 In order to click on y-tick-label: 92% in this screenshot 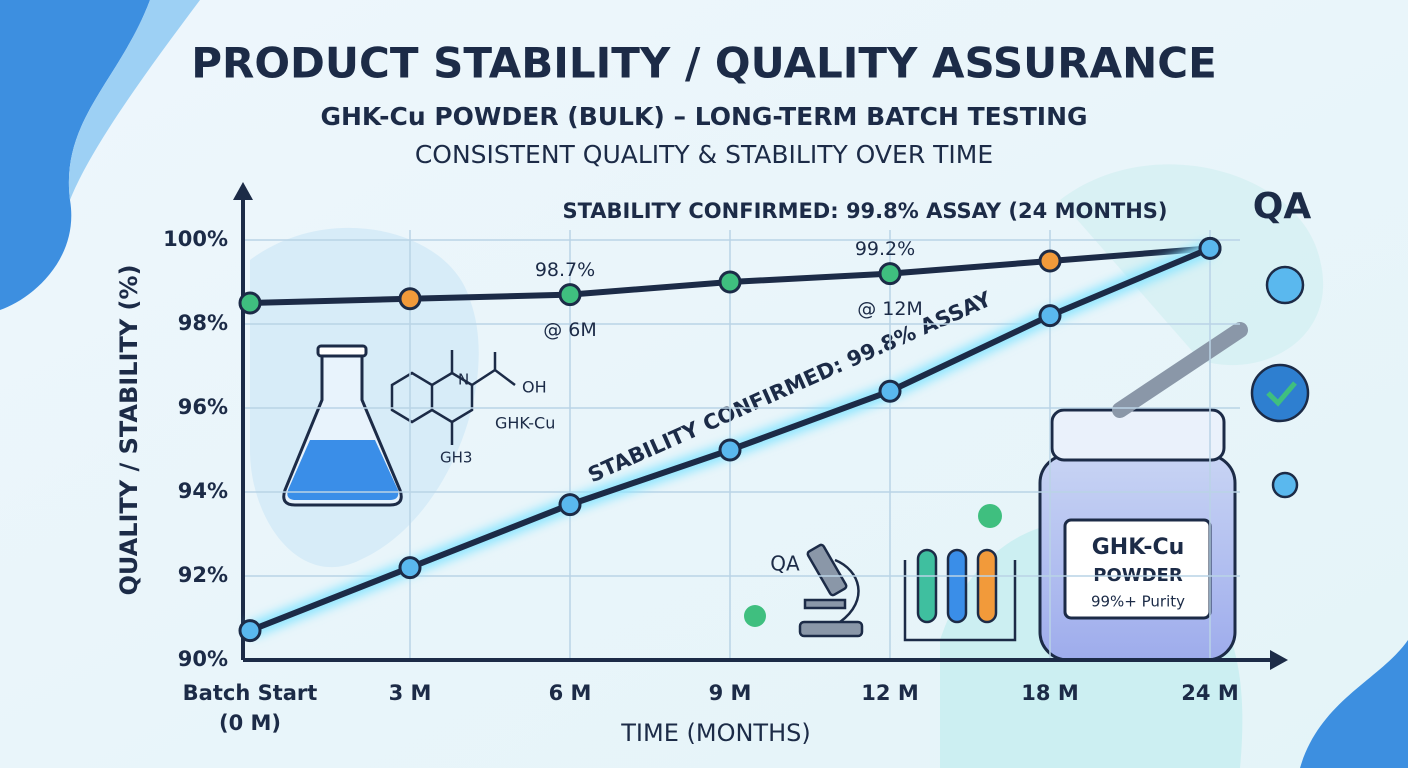, I will do `click(203, 575)`.